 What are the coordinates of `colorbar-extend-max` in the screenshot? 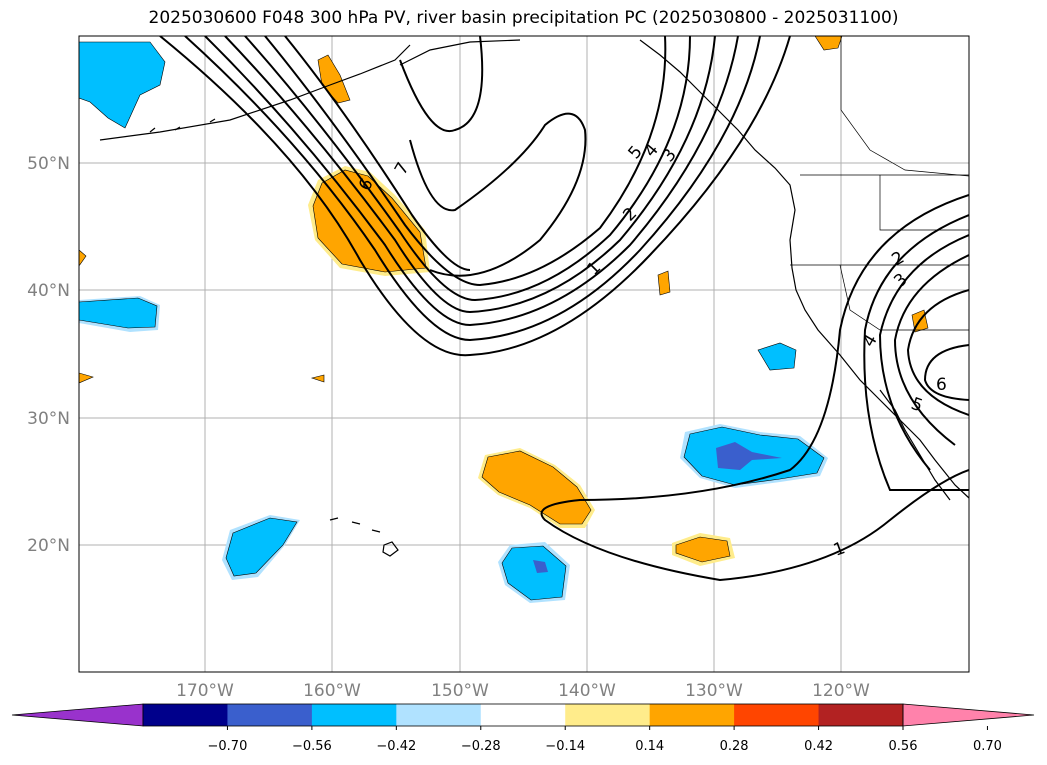 It's located at (968, 715).